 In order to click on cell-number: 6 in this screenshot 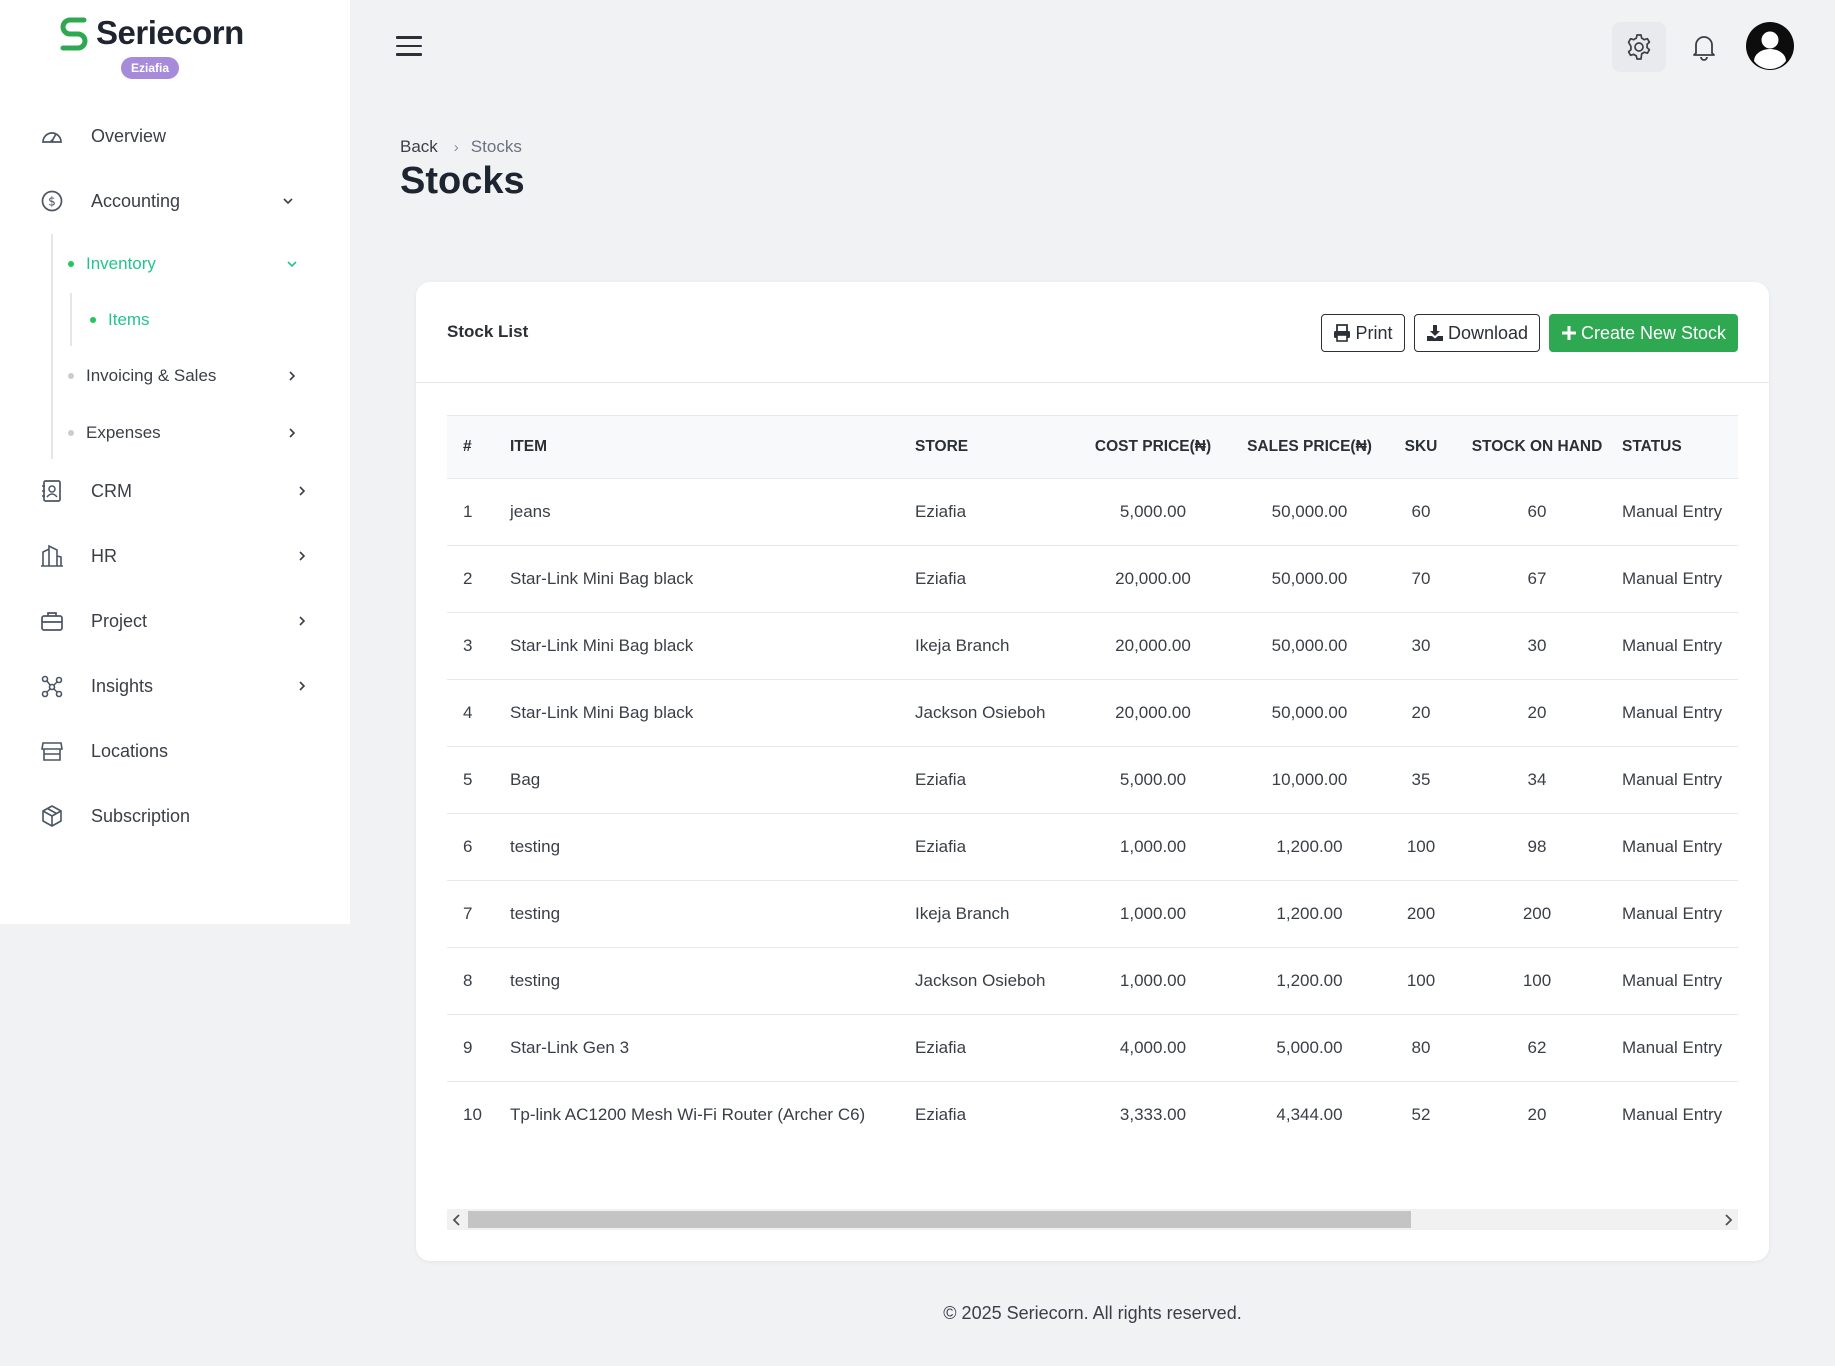, I will do `click(478, 847)`.